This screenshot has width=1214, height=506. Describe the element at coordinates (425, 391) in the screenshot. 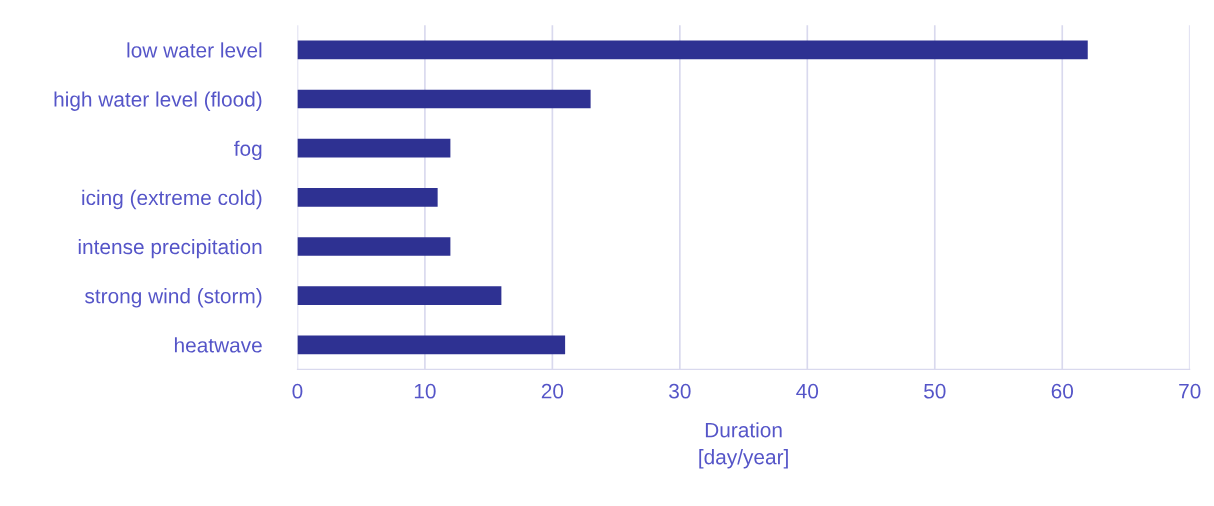

I see `x-tick-label: 10` at that location.